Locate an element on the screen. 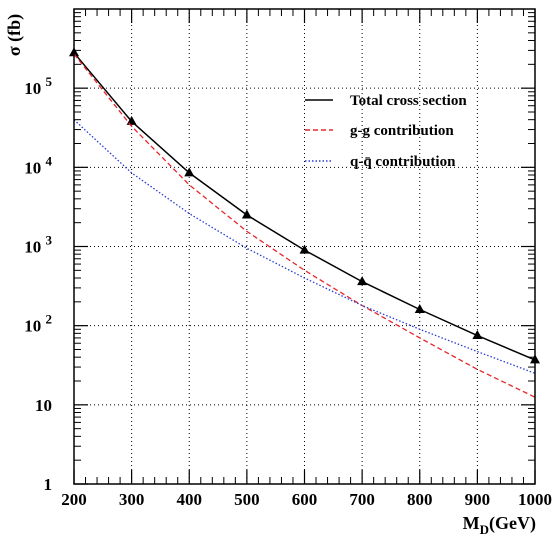  x-tick-label: 1000 is located at coordinates (535, 499).